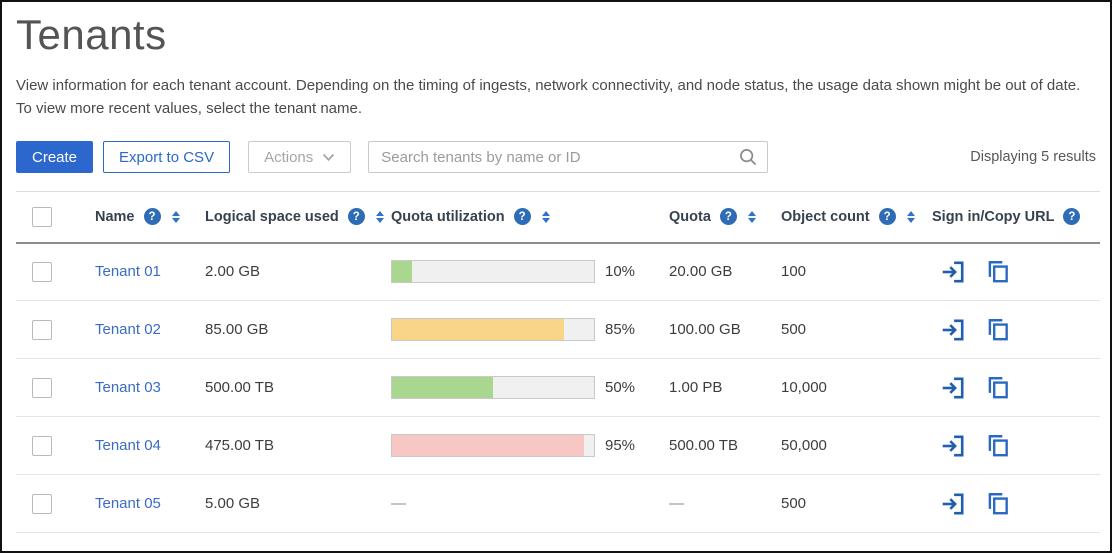 The width and height of the screenshot is (1112, 553). I want to click on column-header-logical-space: Logical space used, so click(272, 216).